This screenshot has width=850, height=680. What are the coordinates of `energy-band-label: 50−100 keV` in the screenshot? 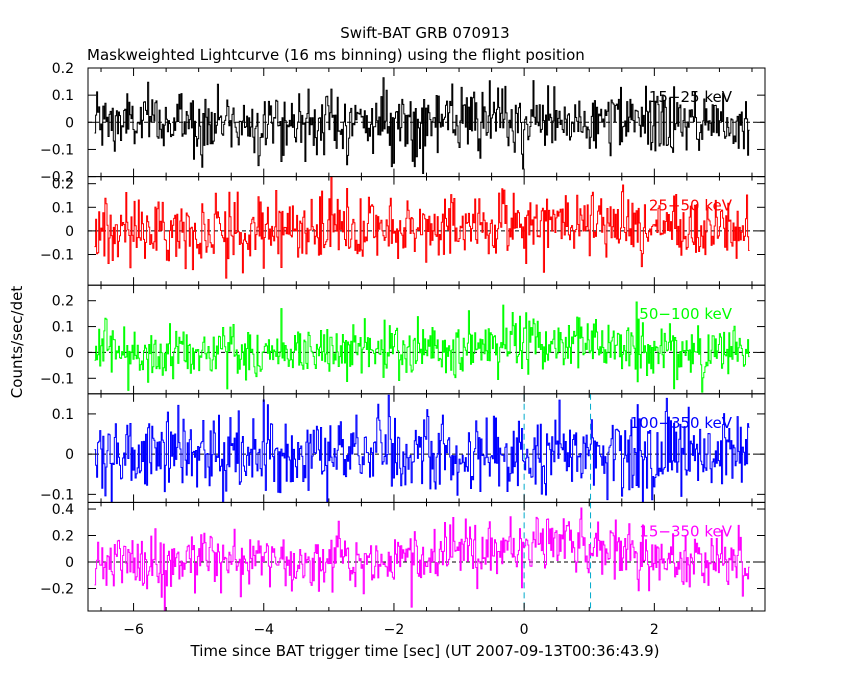 It's located at (685, 314).